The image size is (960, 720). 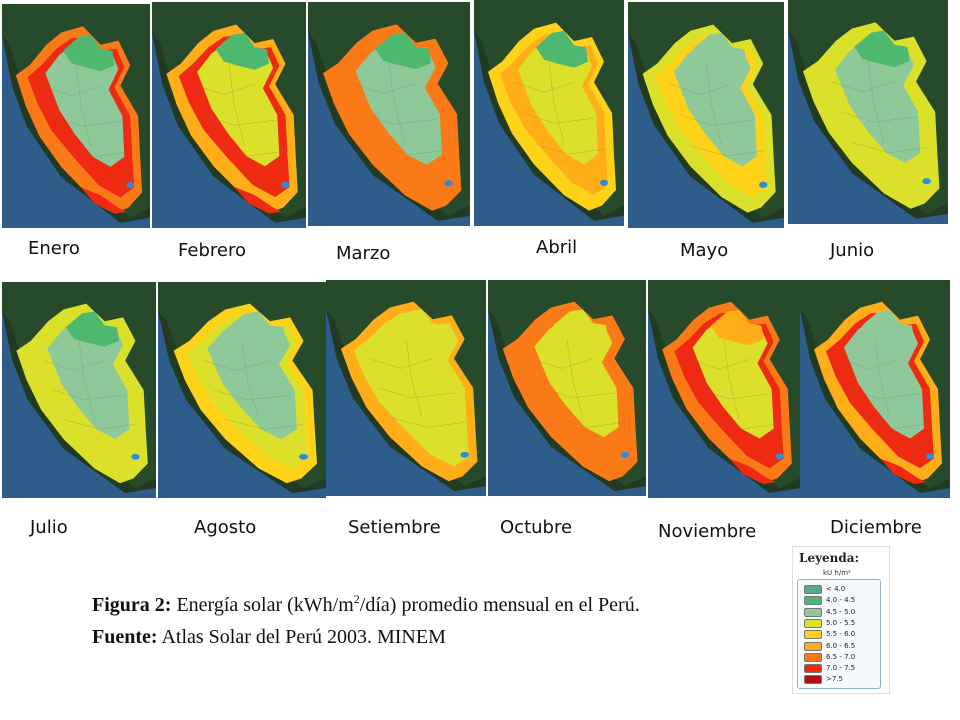 I want to click on legend-label: 6.5 - 7.0, so click(x=841, y=656).